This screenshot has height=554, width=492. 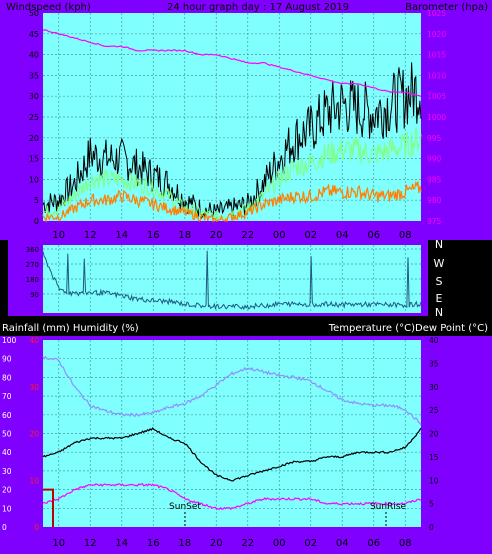 I want to click on wind-x-tick: 10, so click(x=58, y=235).